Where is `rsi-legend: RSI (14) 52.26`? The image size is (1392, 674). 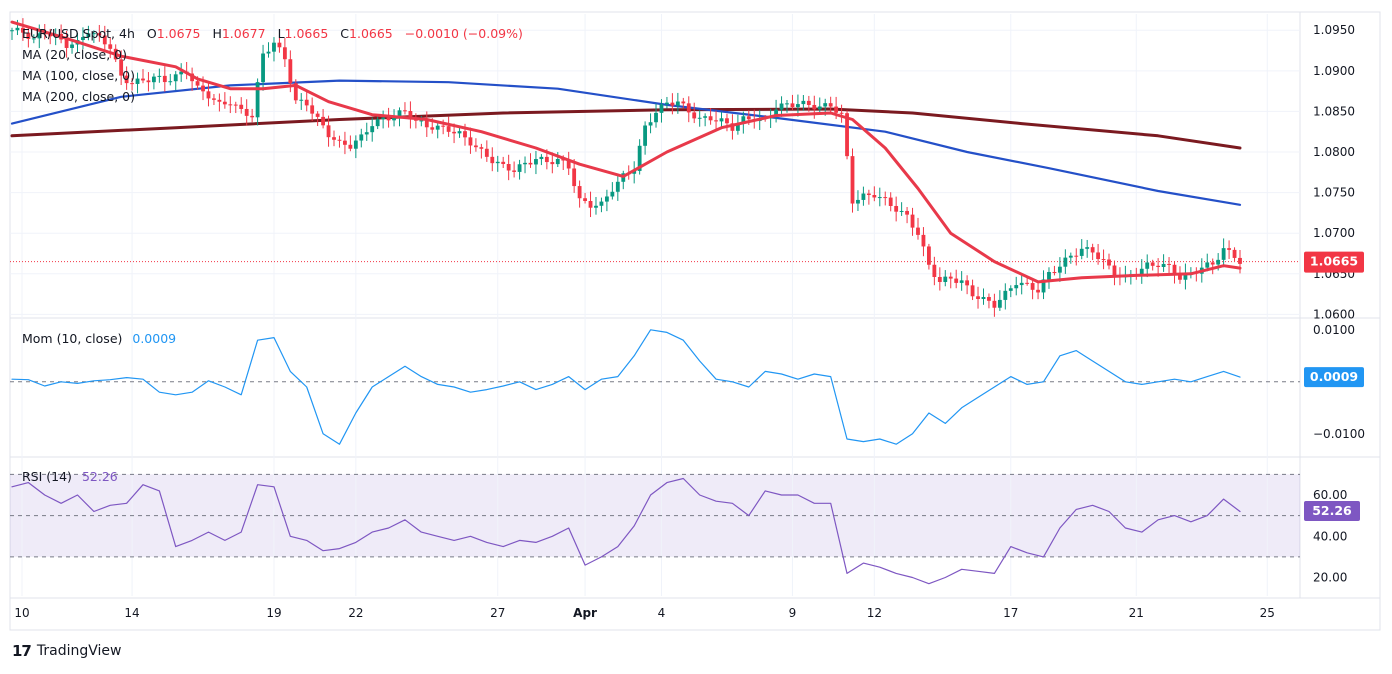
rsi-legend: RSI (14) 52.26 is located at coordinates (70, 476).